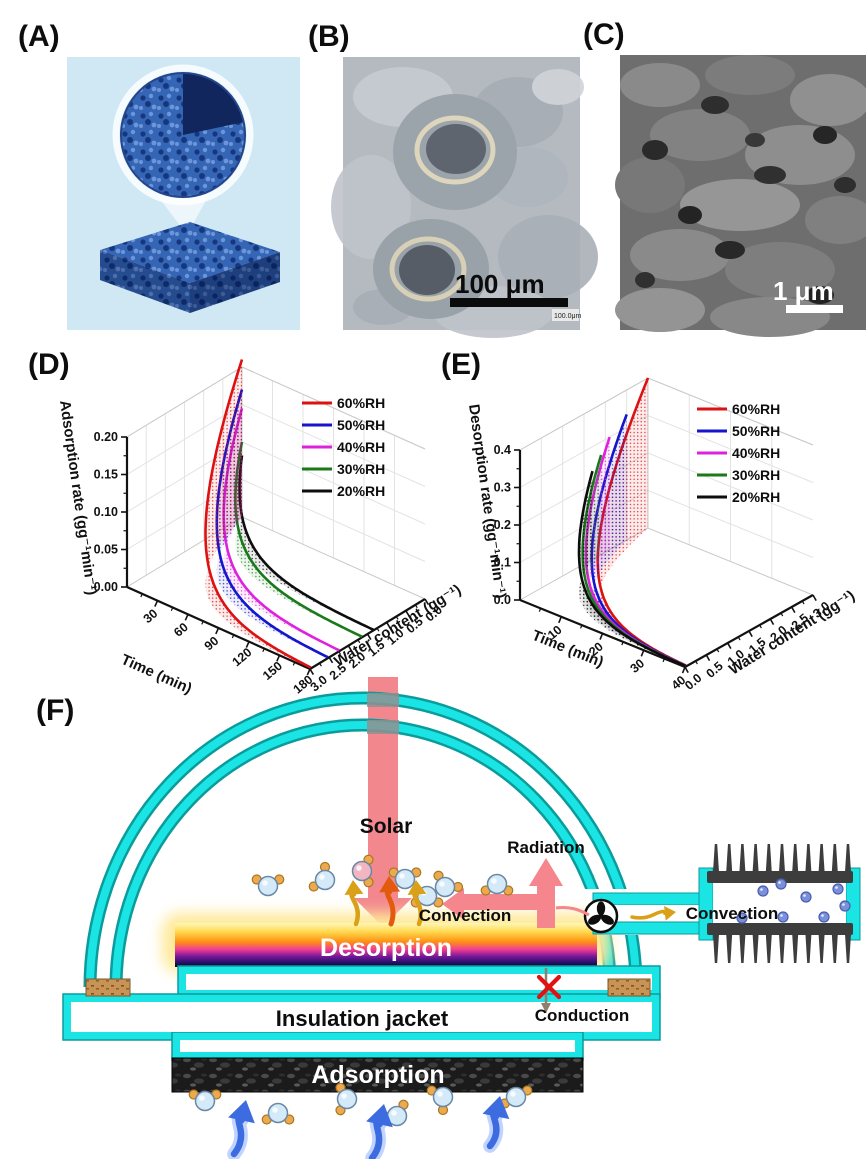 Image resolution: width=866 pixels, height=1159 pixels. Describe the element at coordinates (502, 600) in the screenshot. I see `tick-label: 0.0` at that location.